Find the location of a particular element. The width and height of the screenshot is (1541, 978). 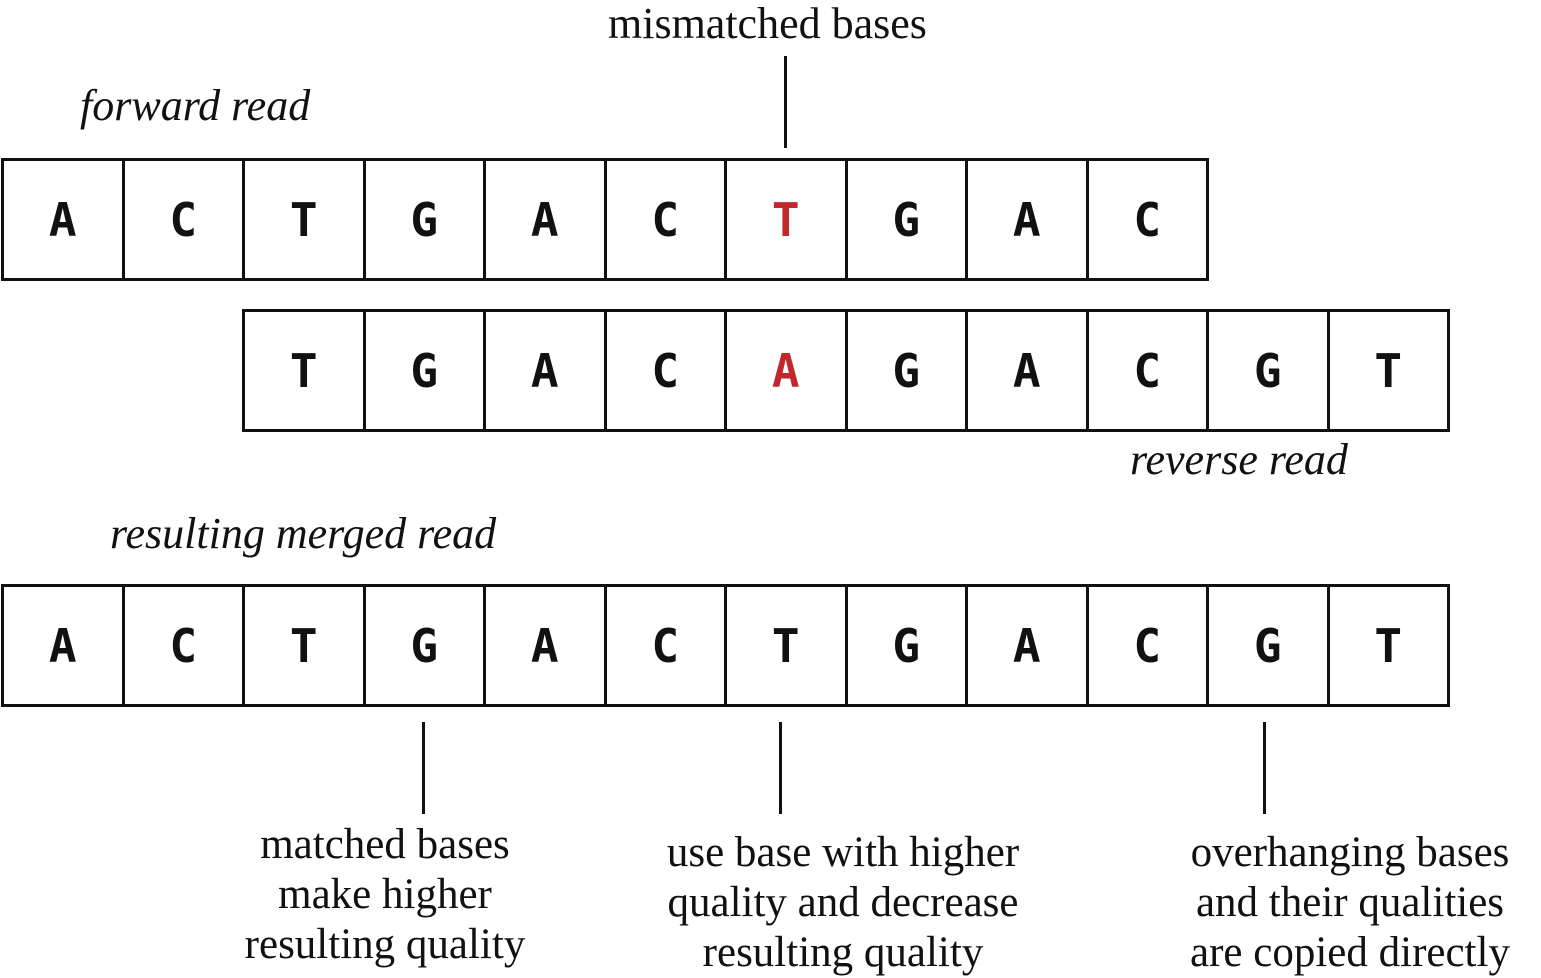

mismatched-pointer-line is located at coordinates (780, 768).